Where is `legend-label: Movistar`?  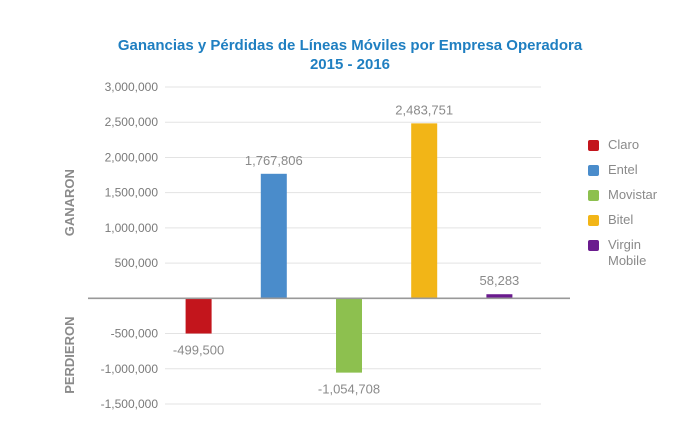 legend-label: Movistar is located at coordinates (633, 194).